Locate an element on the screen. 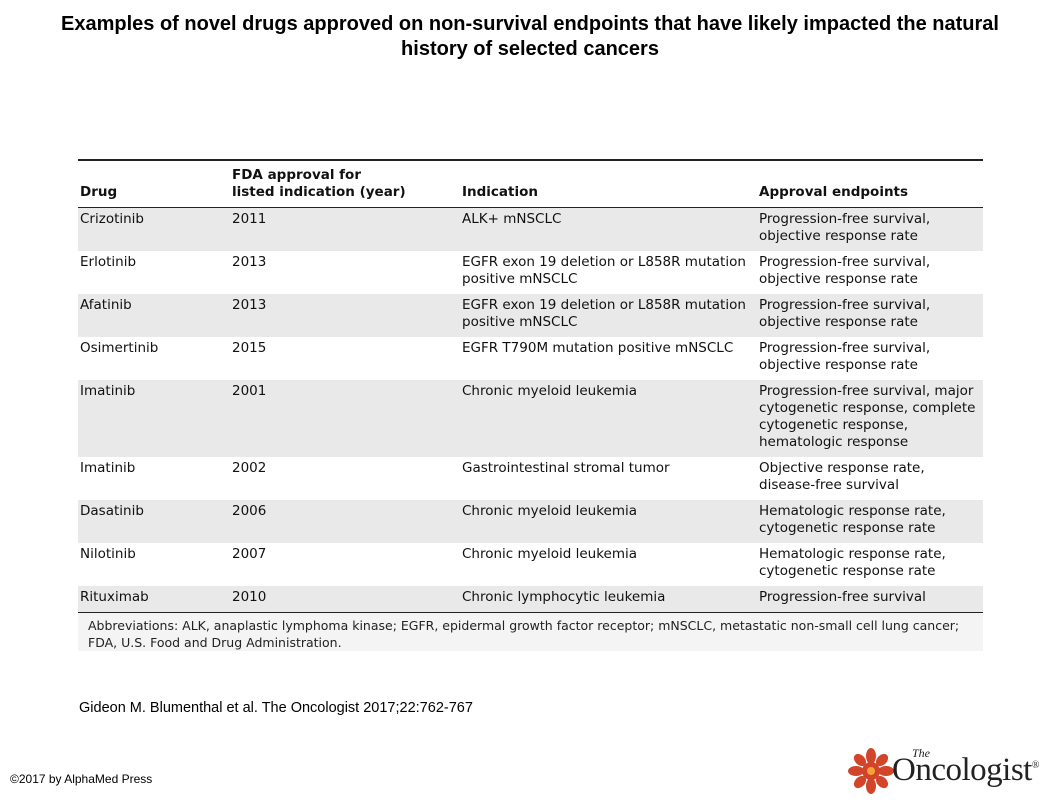 This screenshot has height=802, width=1059. cell-year: 2011 is located at coordinates (249, 219).